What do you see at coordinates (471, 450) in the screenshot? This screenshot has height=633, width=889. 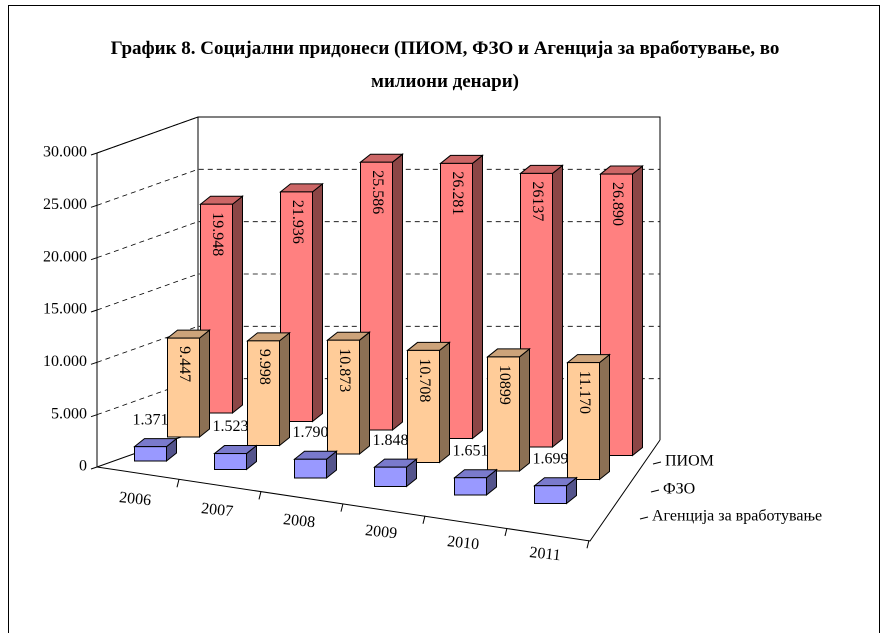 I see `data-label: 1.651` at bounding box center [471, 450].